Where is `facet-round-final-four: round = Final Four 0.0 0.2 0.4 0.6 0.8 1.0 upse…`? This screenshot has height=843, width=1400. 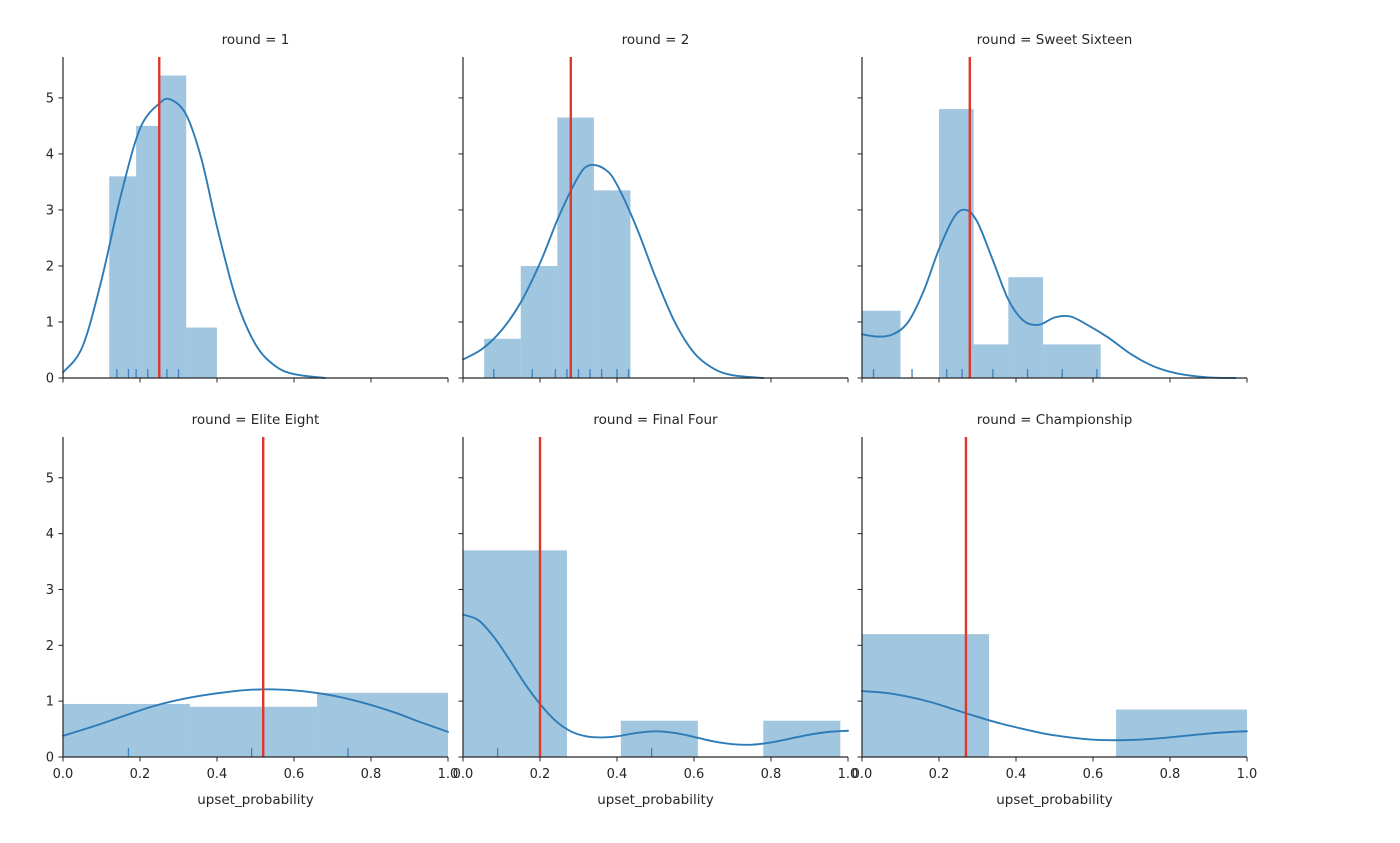
facet-round-final-four: round = Final Four 0.0 0.2 0.4 0.6 0.8 1.0 upse… is located at coordinates (656, 610).